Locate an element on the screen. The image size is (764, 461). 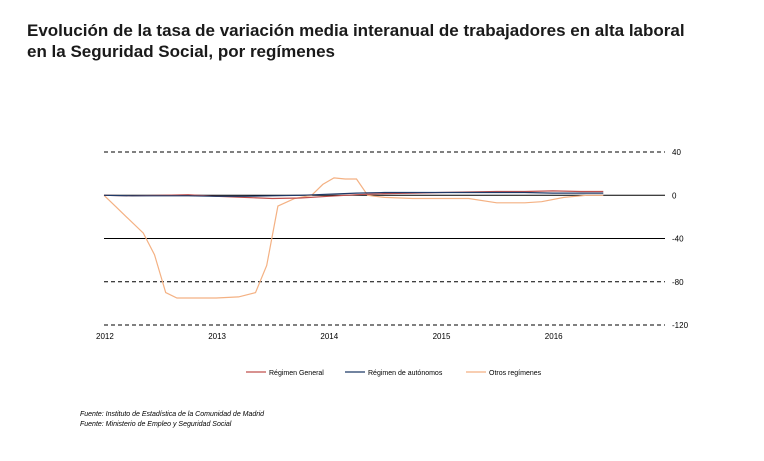
legend-label: Régimen de autónomos is located at coordinates (405, 373).